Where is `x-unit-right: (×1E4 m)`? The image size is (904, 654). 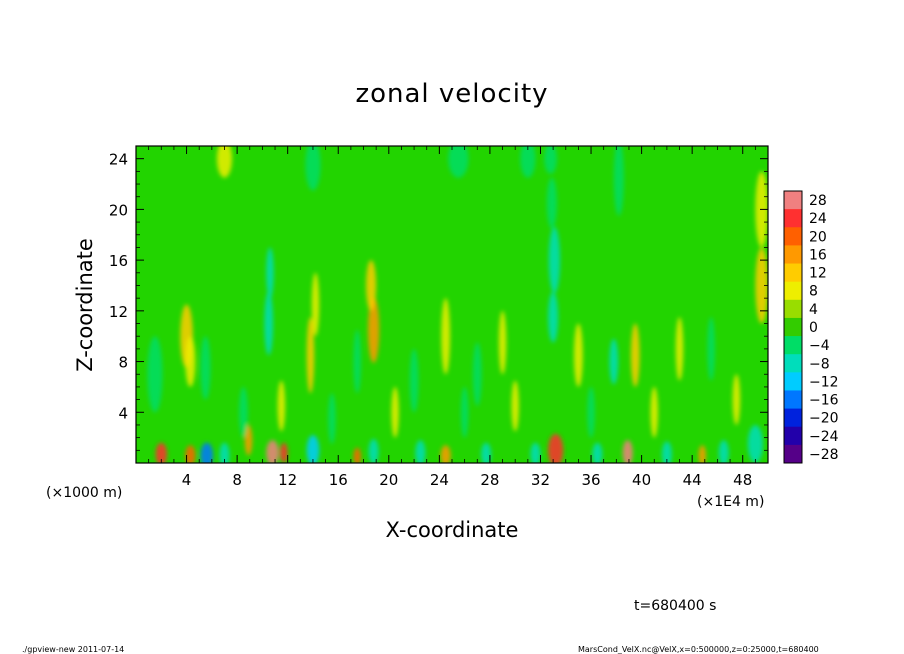
x-unit-right: (×1E4 m) is located at coordinates (730, 502).